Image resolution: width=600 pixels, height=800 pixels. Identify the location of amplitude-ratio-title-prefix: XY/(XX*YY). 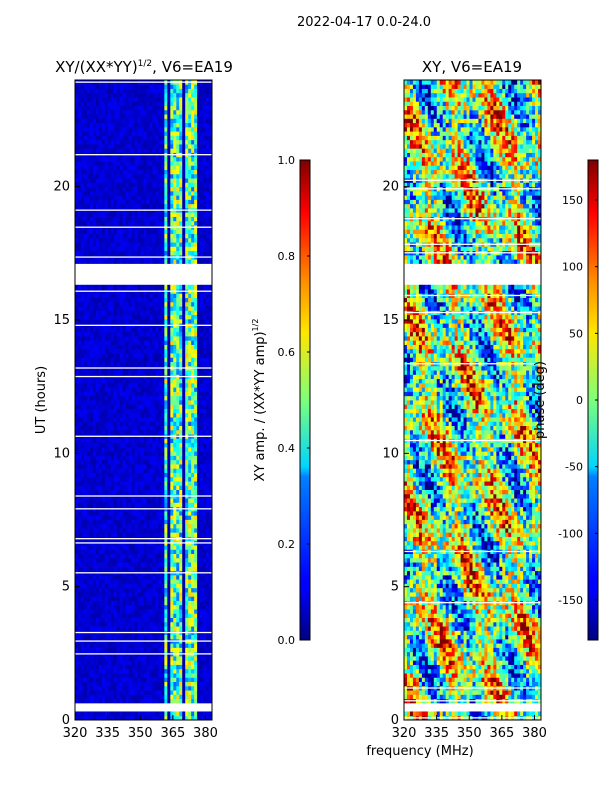
(96, 67).